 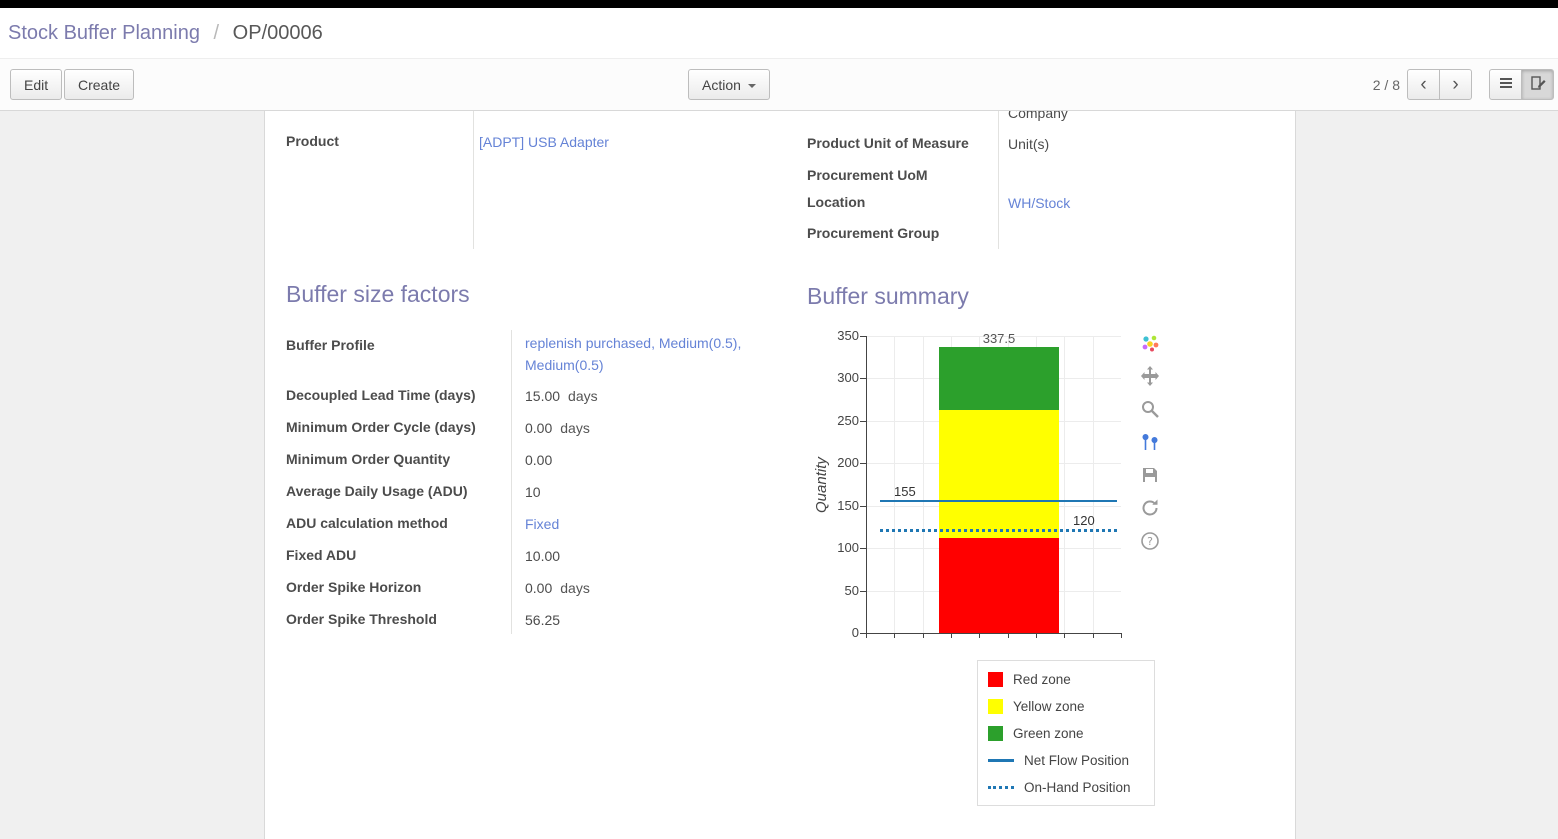 What do you see at coordinates (848, 463) in the screenshot?
I see `y-tick-label: 200` at bounding box center [848, 463].